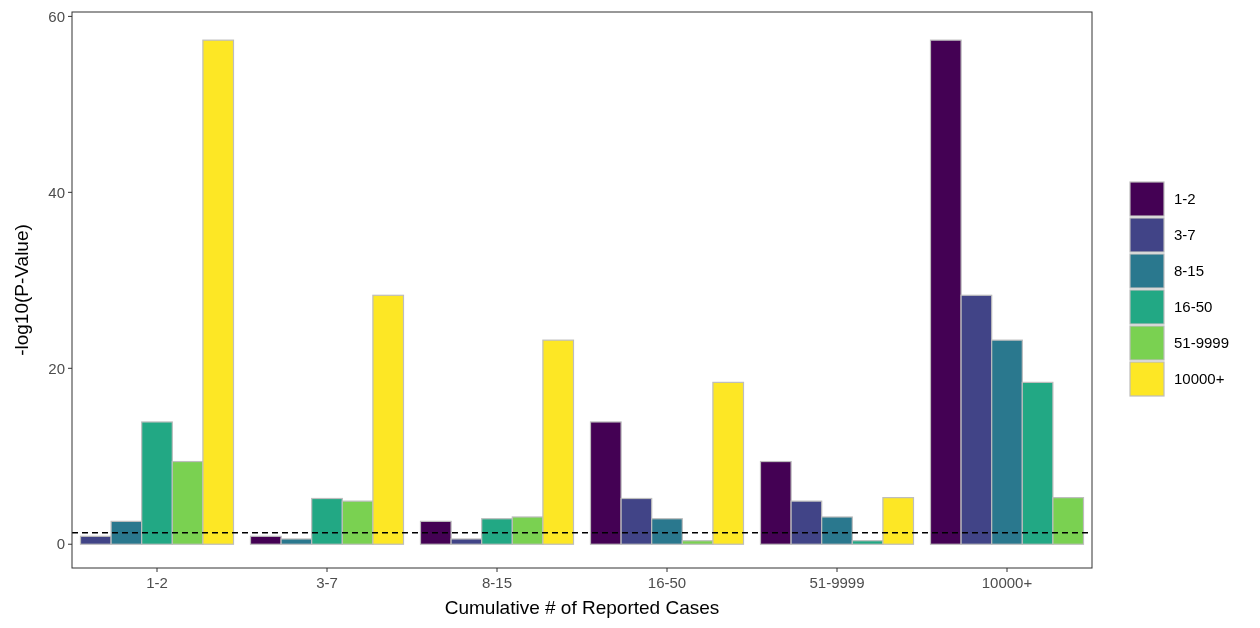  Describe the element at coordinates (21, 290) in the screenshot. I see `y-axis-title: -log10(P-Value)` at that location.